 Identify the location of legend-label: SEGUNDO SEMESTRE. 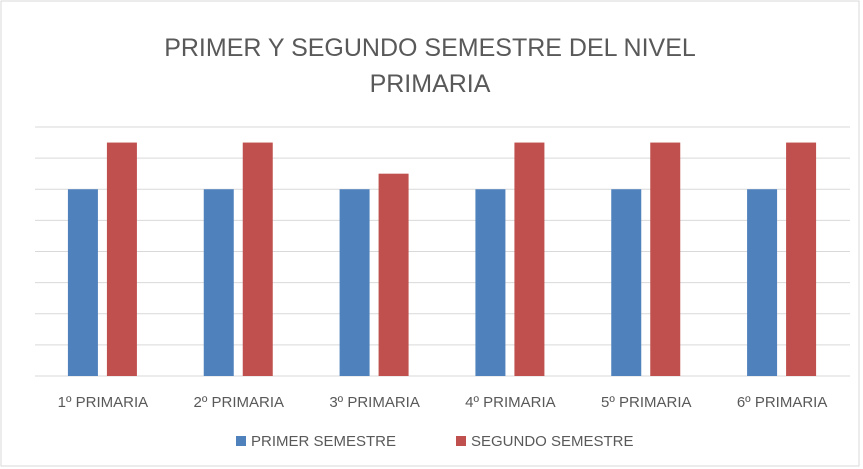
(552, 441).